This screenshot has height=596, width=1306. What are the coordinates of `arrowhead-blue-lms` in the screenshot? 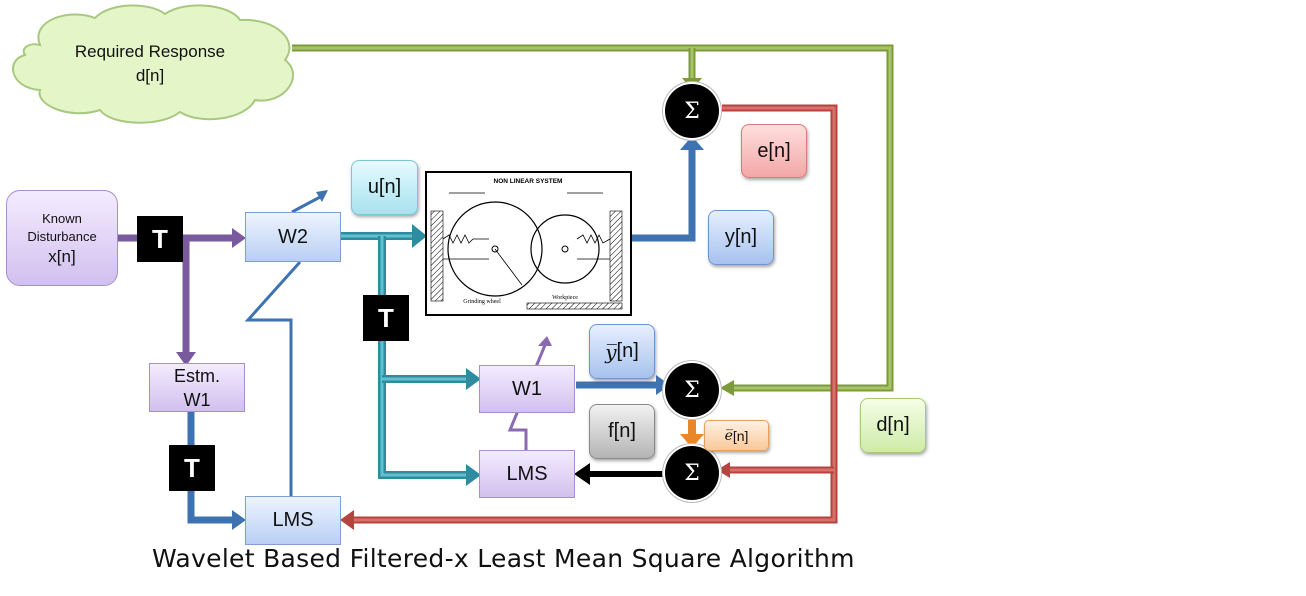 It's located at (239, 520).